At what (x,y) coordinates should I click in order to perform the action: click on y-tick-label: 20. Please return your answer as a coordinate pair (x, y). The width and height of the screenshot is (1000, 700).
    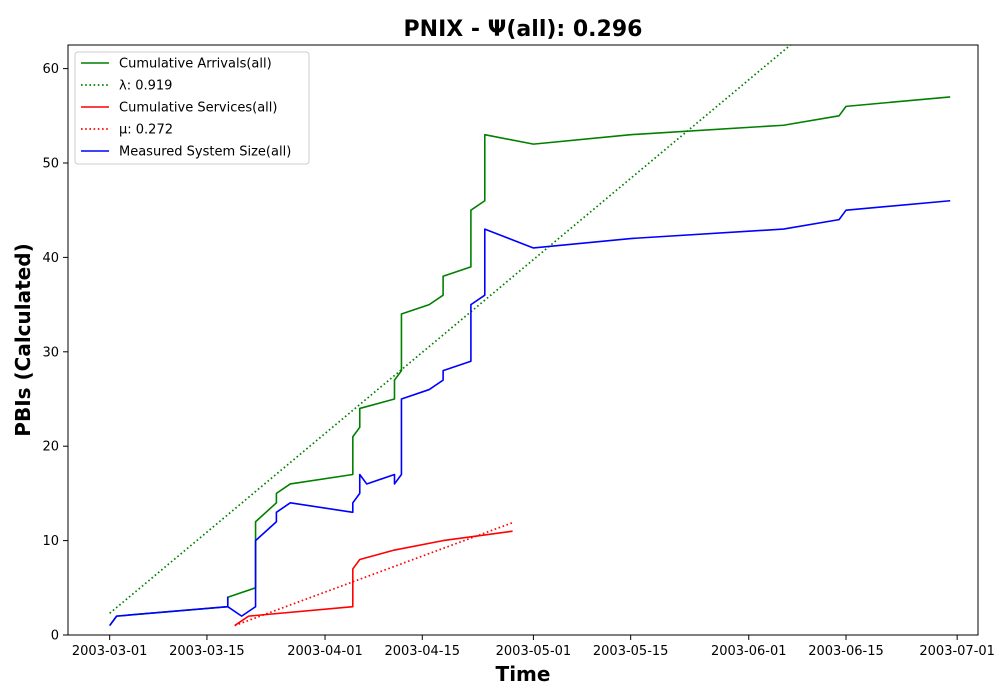
    Looking at the image, I should click on (50, 447).